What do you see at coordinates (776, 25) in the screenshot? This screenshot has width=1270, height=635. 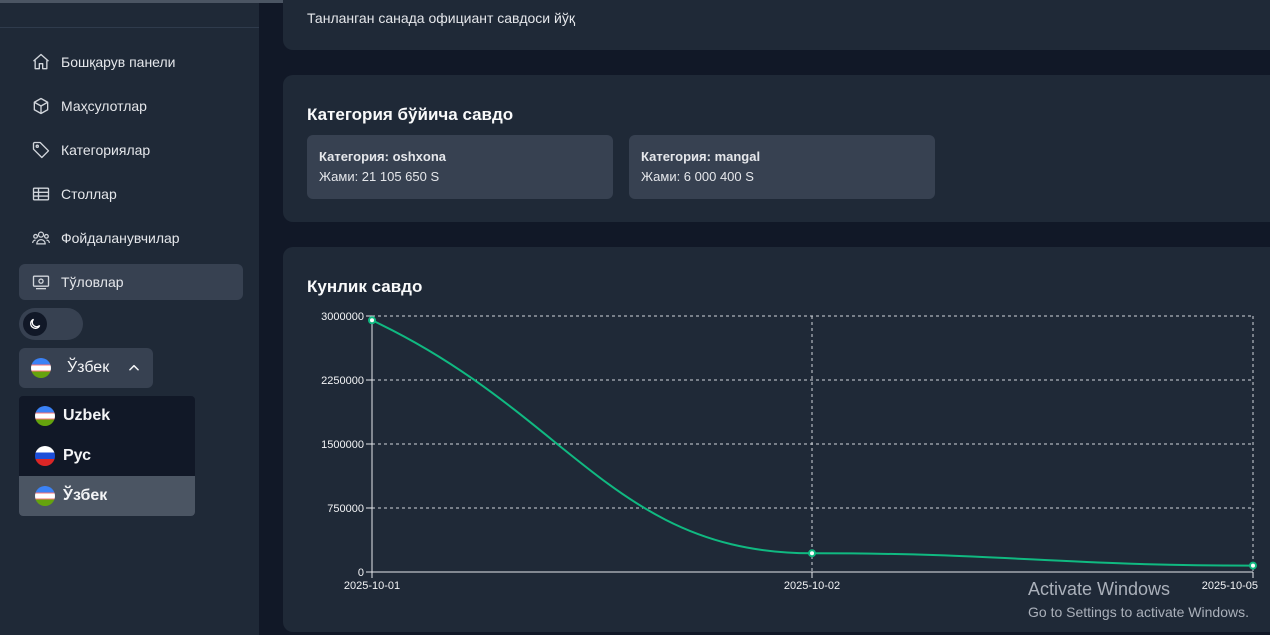 I see `waiter-sales-card: Танланган санада официант савдоси йўқ` at bounding box center [776, 25].